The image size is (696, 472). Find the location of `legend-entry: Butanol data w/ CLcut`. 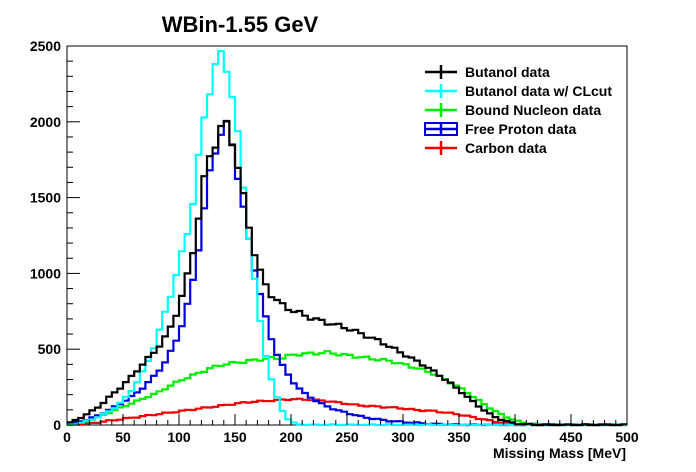

legend-entry: Butanol data w/ CLcut is located at coordinates (518, 91).